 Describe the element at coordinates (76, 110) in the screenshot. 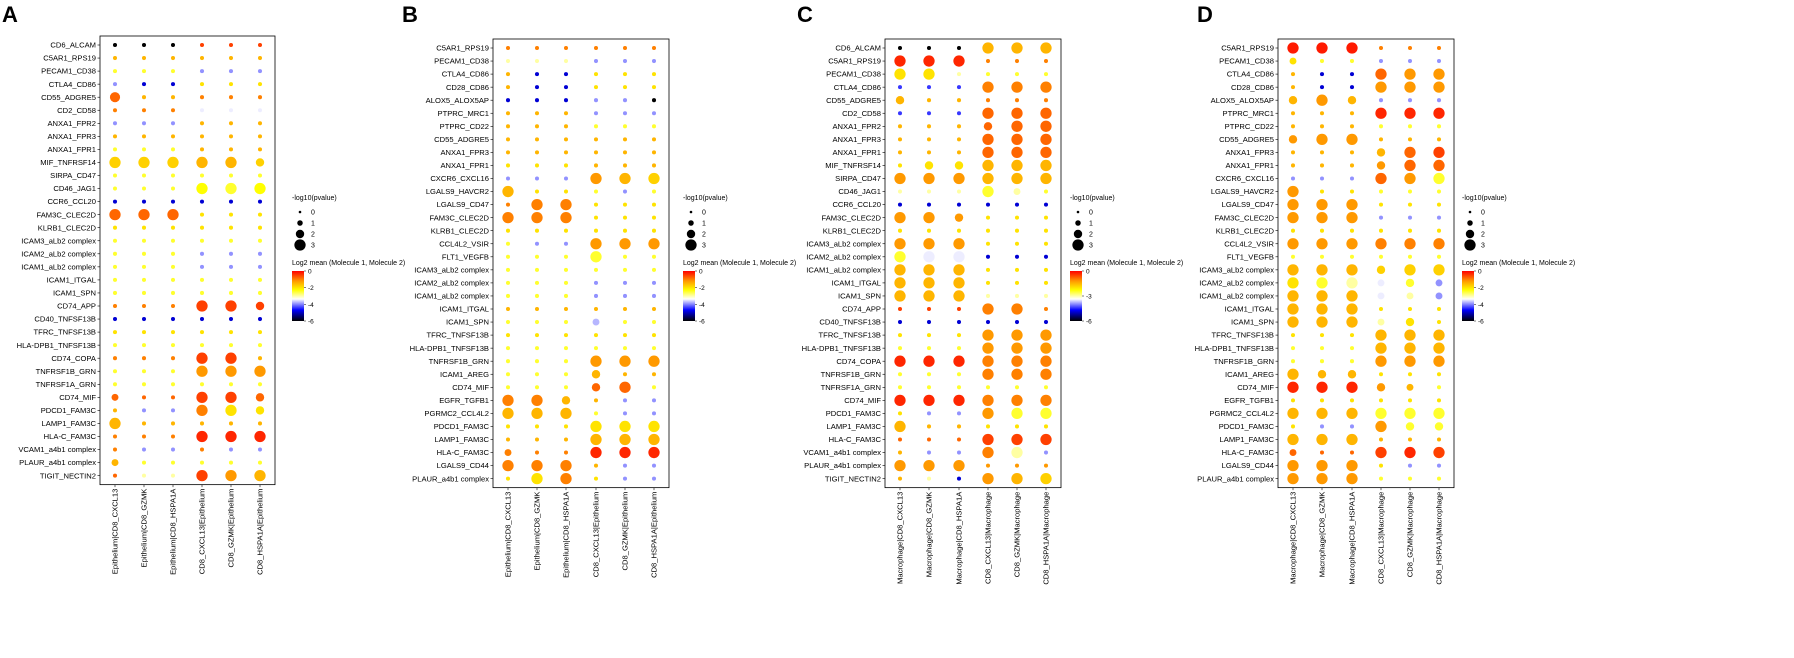

I see `row-label: CD2_CD58` at that location.